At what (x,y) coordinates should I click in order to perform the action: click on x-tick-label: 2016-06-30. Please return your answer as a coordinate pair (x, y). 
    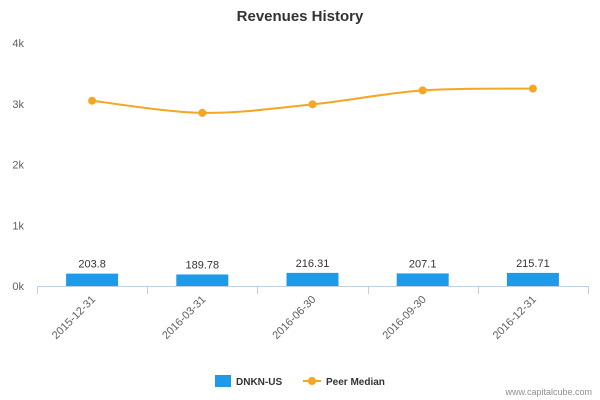
    Looking at the image, I should click on (294, 318).